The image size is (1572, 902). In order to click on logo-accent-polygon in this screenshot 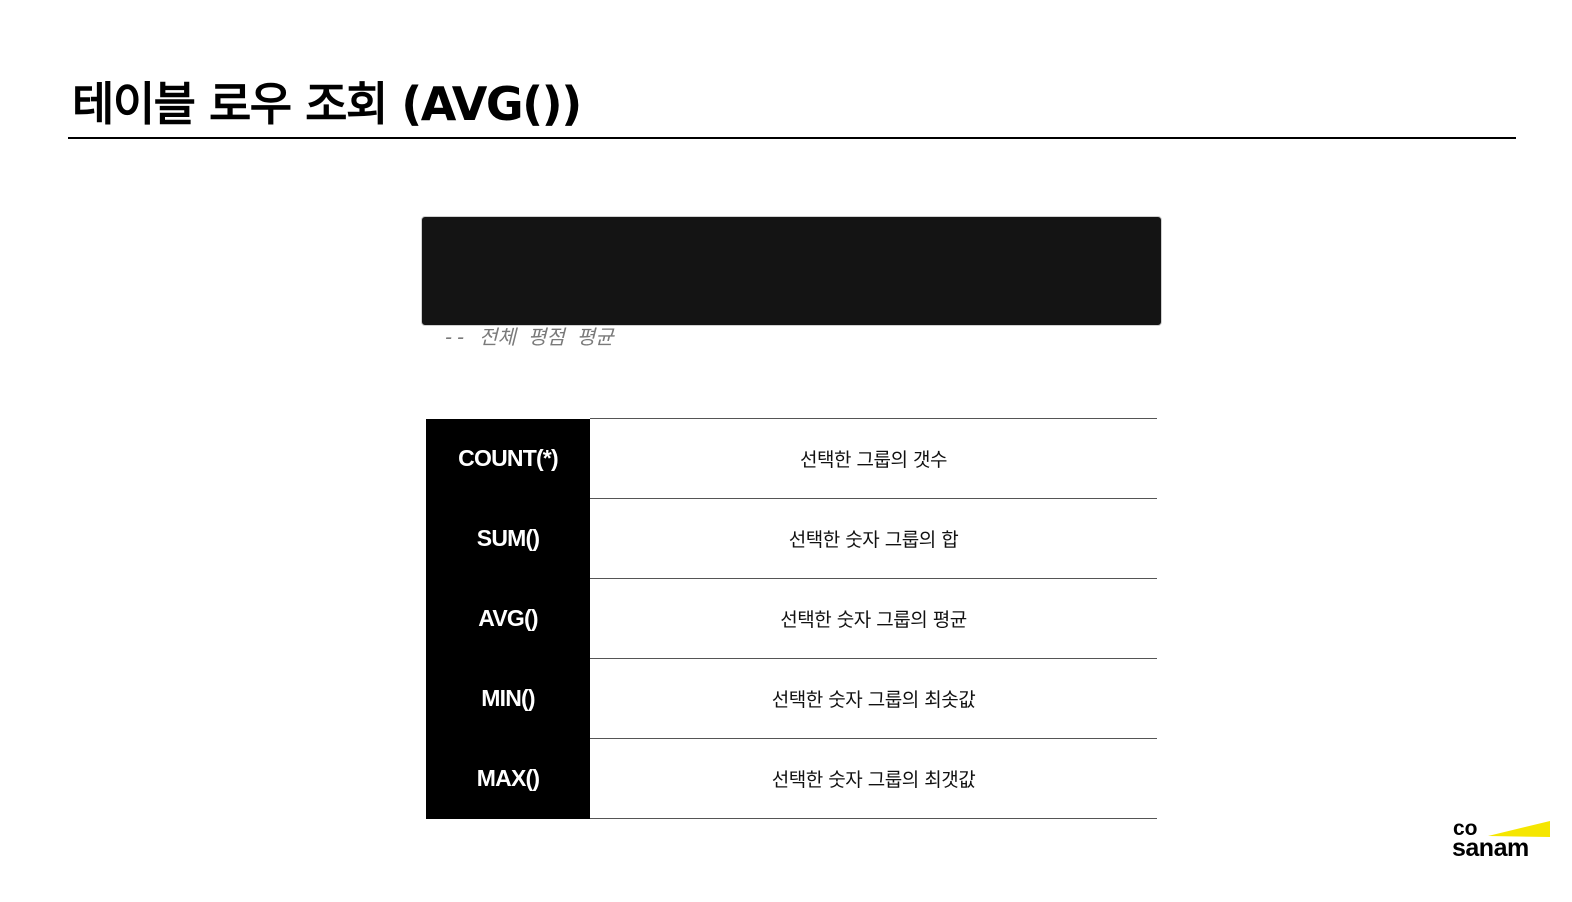, I will do `click(1519, 829)`.